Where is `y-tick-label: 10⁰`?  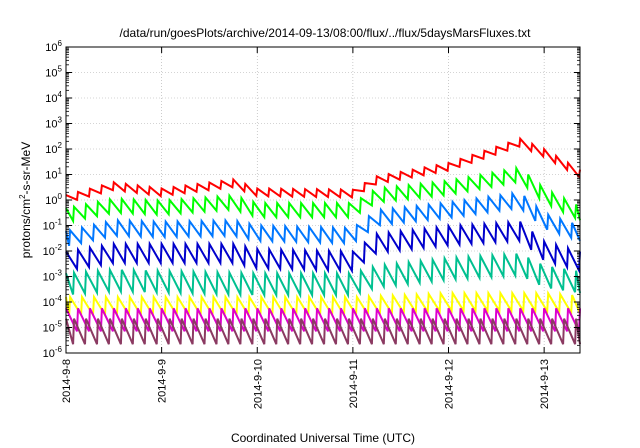
y-tick-label: 10⁰ is located at coordinates (53, 199).